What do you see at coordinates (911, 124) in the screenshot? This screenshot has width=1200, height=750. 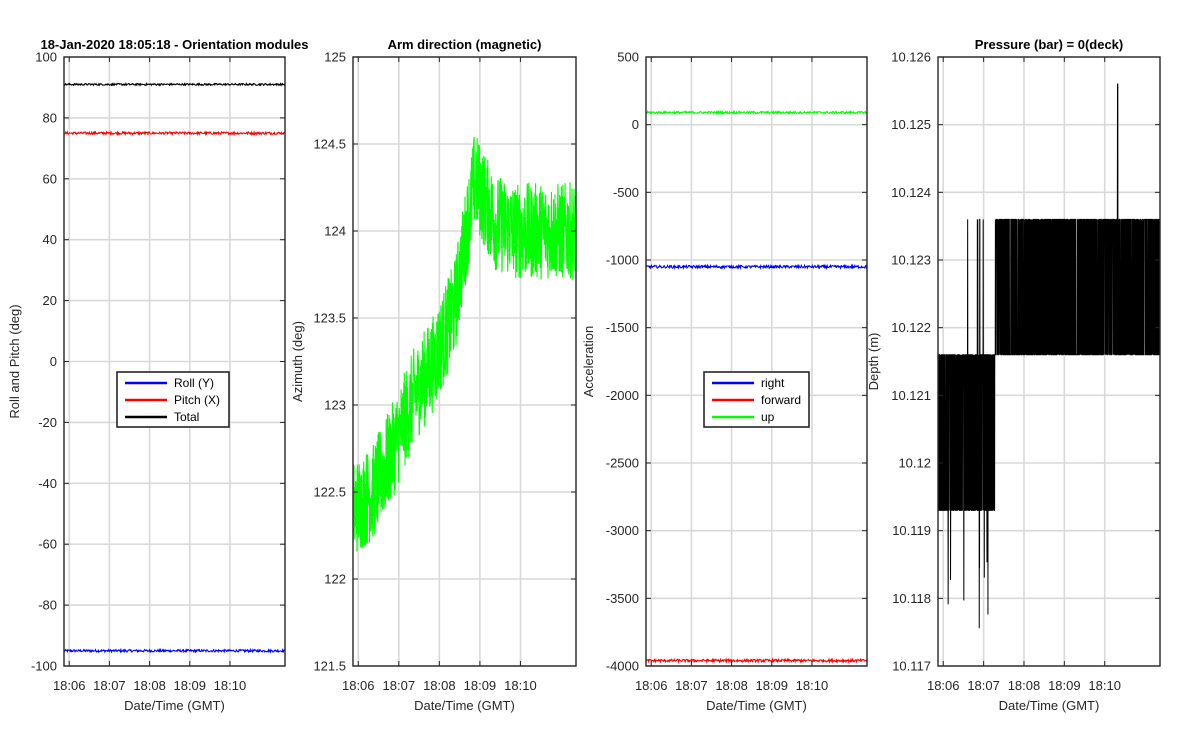 I see `y-tick-label: 10.125` at bounding box center [911, 124].